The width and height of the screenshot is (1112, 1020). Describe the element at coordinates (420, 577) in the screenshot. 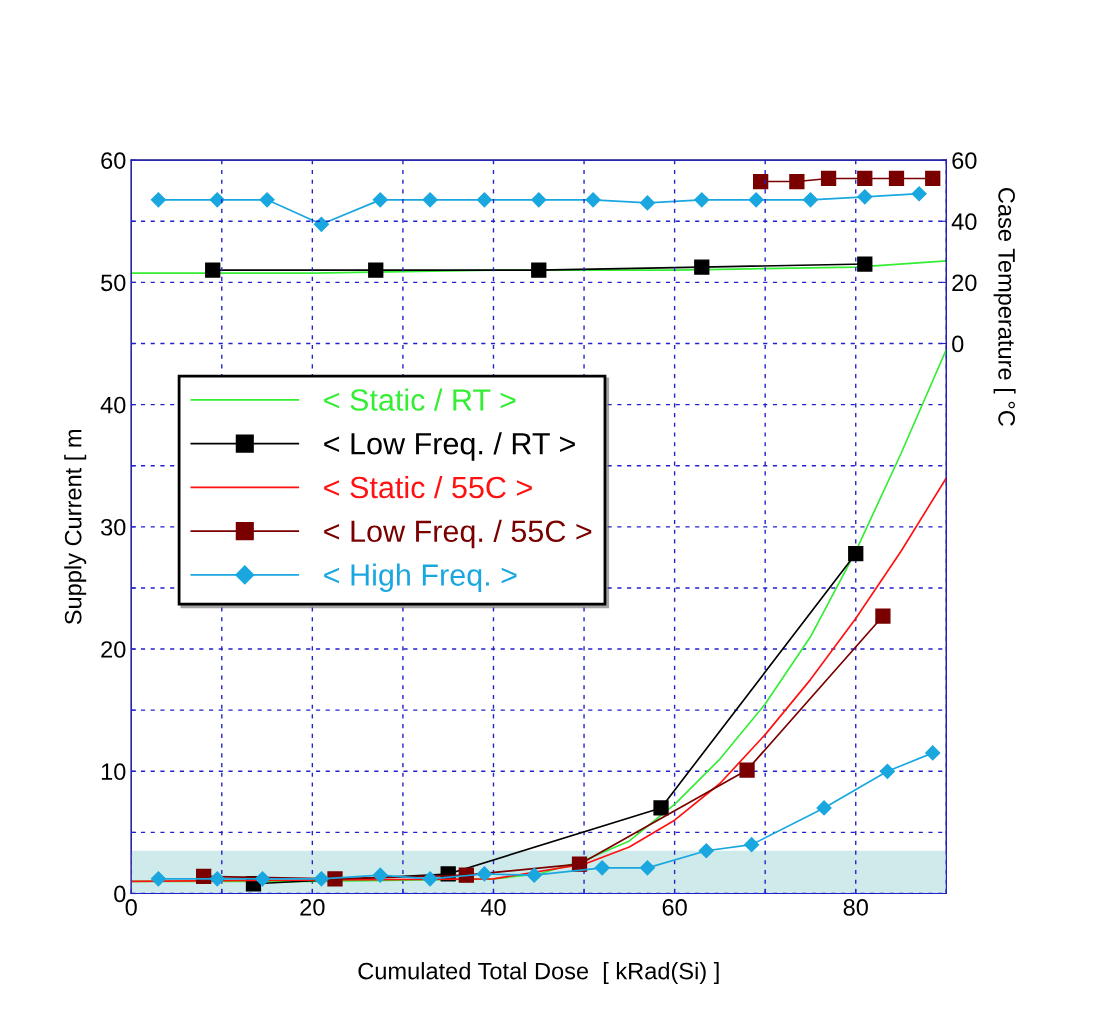

I see `legend-label: < High Freq. >` at that location.